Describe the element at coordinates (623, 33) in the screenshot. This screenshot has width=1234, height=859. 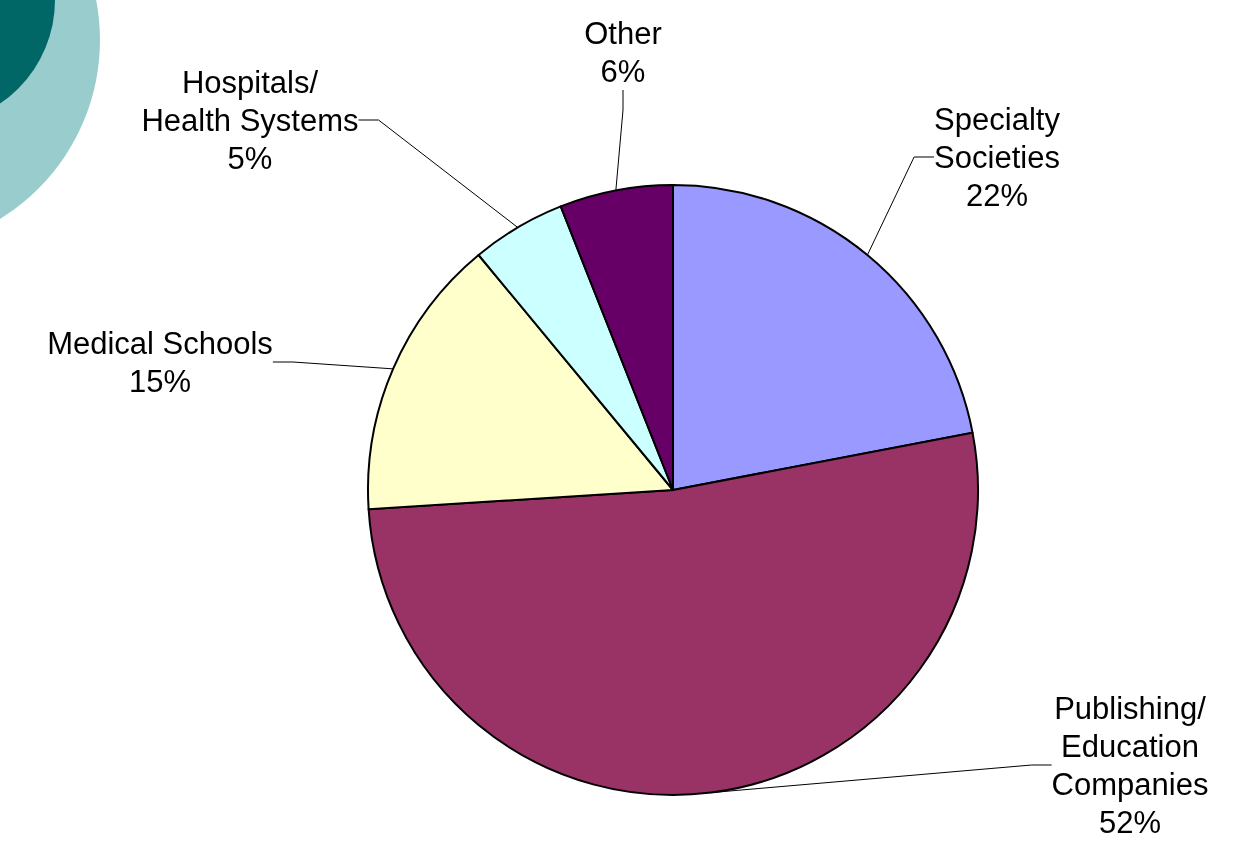
I see `slice-label: Other` at that location.